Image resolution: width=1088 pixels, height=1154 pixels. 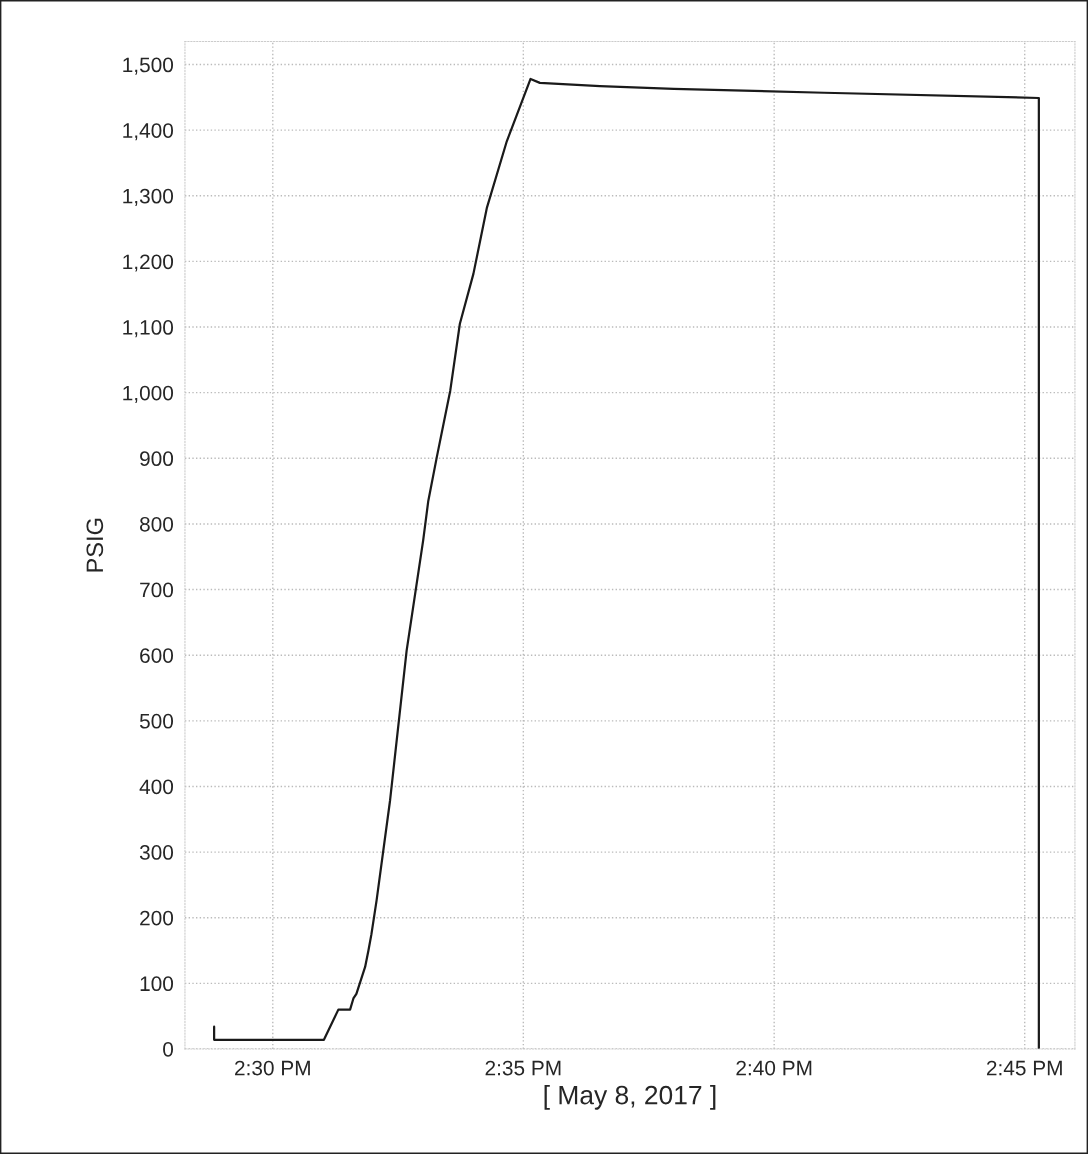 What do you see at coordinates (148, 329) in the screenshot?
I see `y-tick-label: 1,100` at bounding box center [148, 329].